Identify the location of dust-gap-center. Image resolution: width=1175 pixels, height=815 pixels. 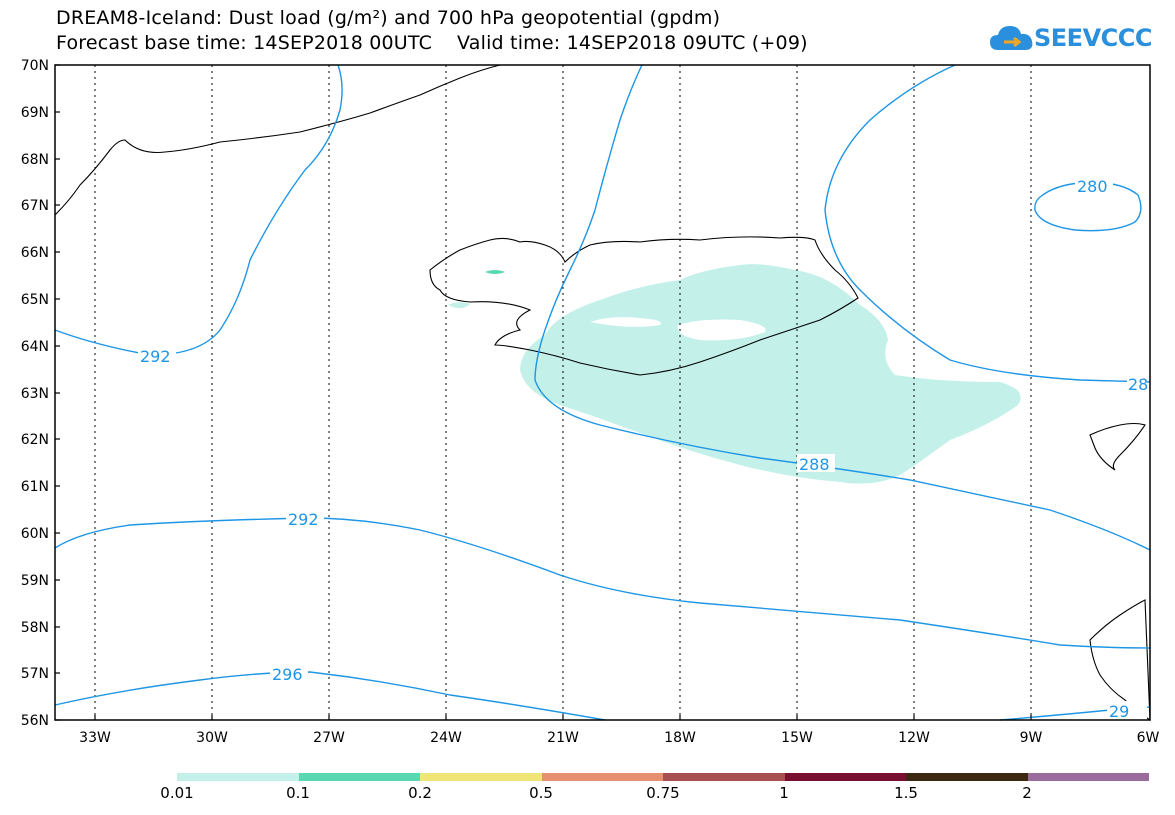
(721, 330).